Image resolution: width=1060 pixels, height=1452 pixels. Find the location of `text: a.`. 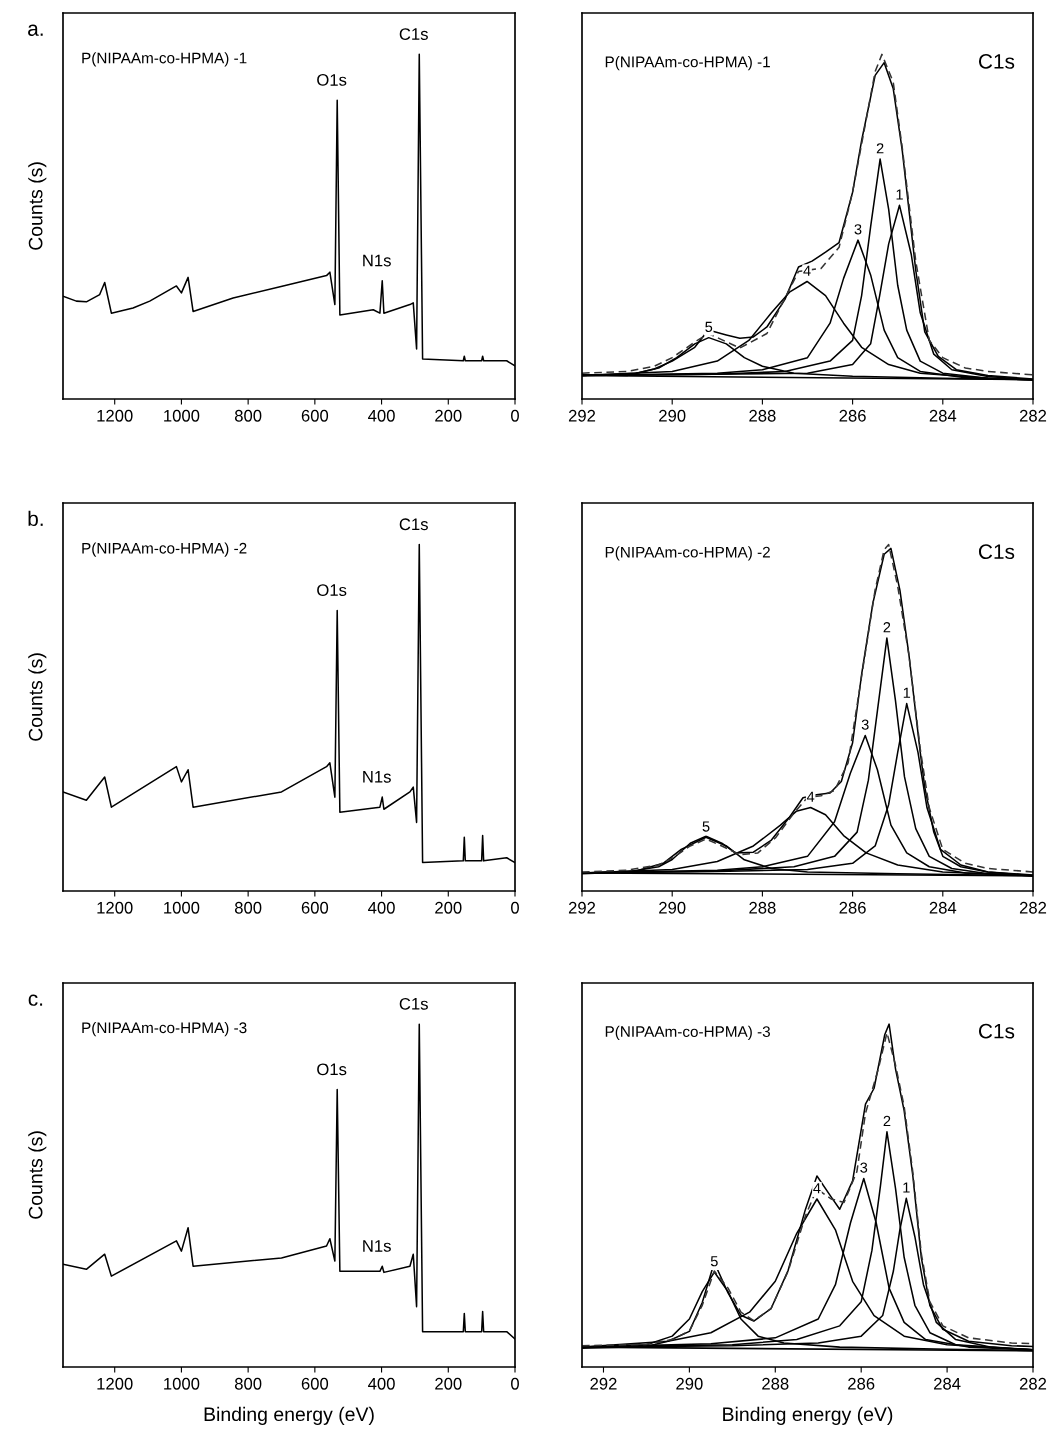

text: a. is located at coordinates (35, 30).